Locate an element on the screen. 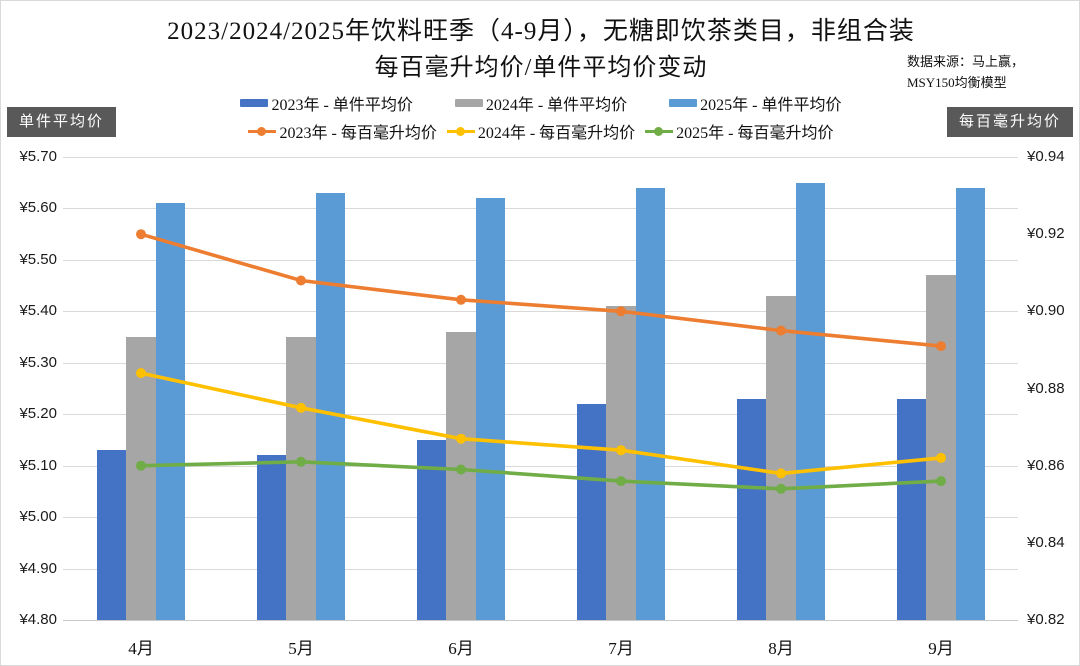 Image resolution: width=1080 pixels, height=666 pixels. bar-2023年-6月 is located at coordinates (431, 529).